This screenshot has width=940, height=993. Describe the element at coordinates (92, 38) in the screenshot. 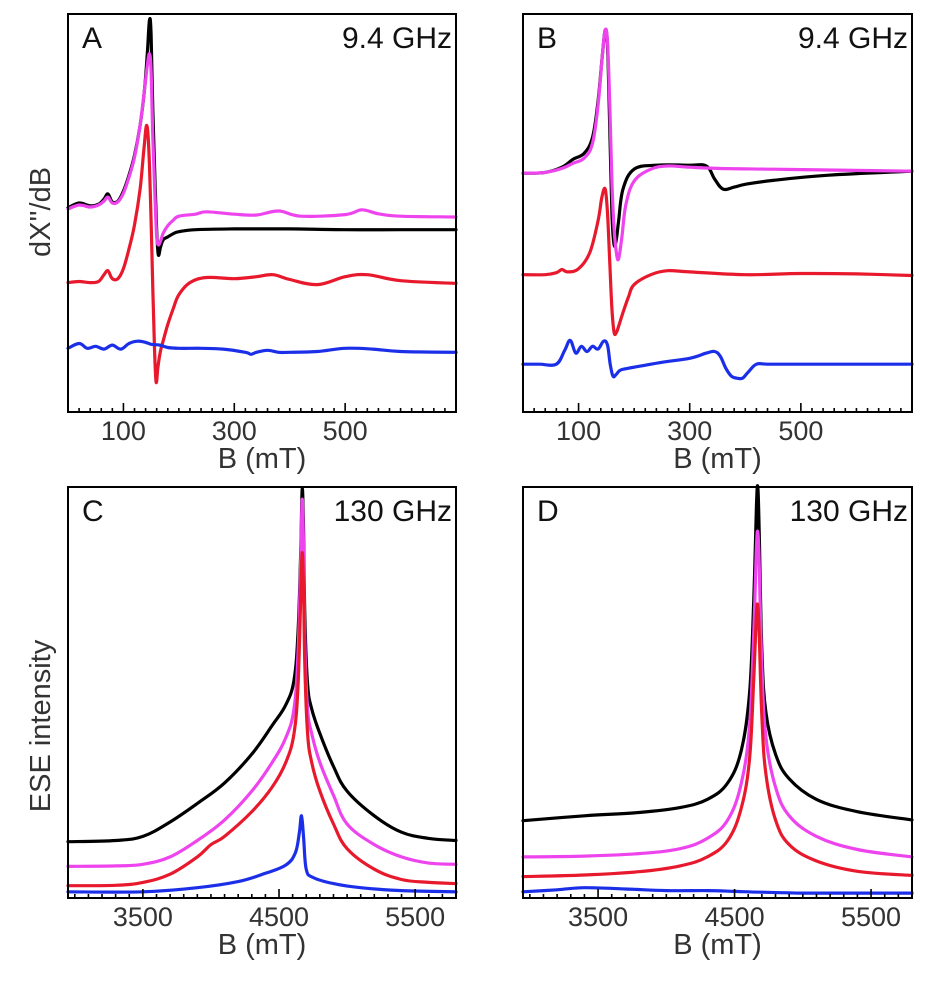

I see `panel-label: A` at that location.